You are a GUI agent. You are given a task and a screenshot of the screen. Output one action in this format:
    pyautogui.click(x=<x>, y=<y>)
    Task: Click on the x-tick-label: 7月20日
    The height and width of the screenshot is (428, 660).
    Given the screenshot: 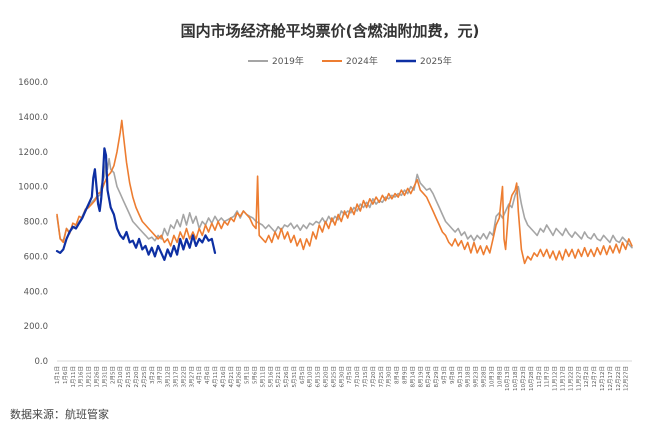 What is the action you would take?
    pyautogui.click(x=373, y=377)
    